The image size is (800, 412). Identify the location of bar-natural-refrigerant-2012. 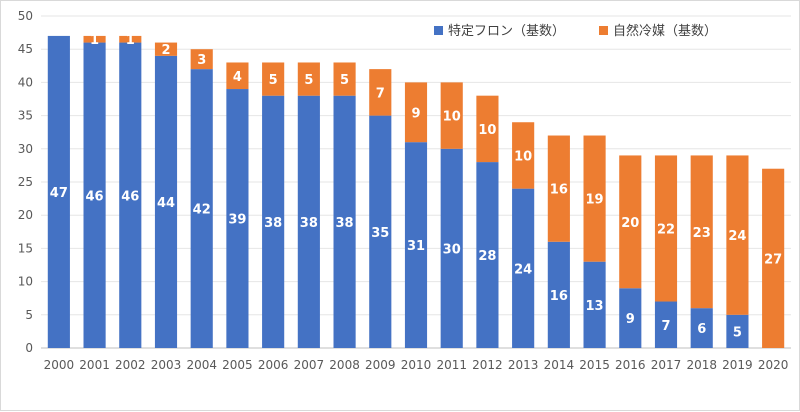
(487, 129).